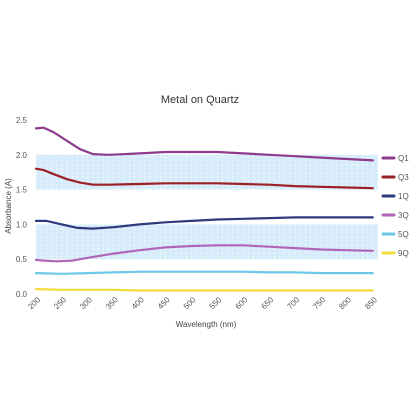 The image size is (420, 420). I want to click on legend-label: 1Q, so click(403, 196).